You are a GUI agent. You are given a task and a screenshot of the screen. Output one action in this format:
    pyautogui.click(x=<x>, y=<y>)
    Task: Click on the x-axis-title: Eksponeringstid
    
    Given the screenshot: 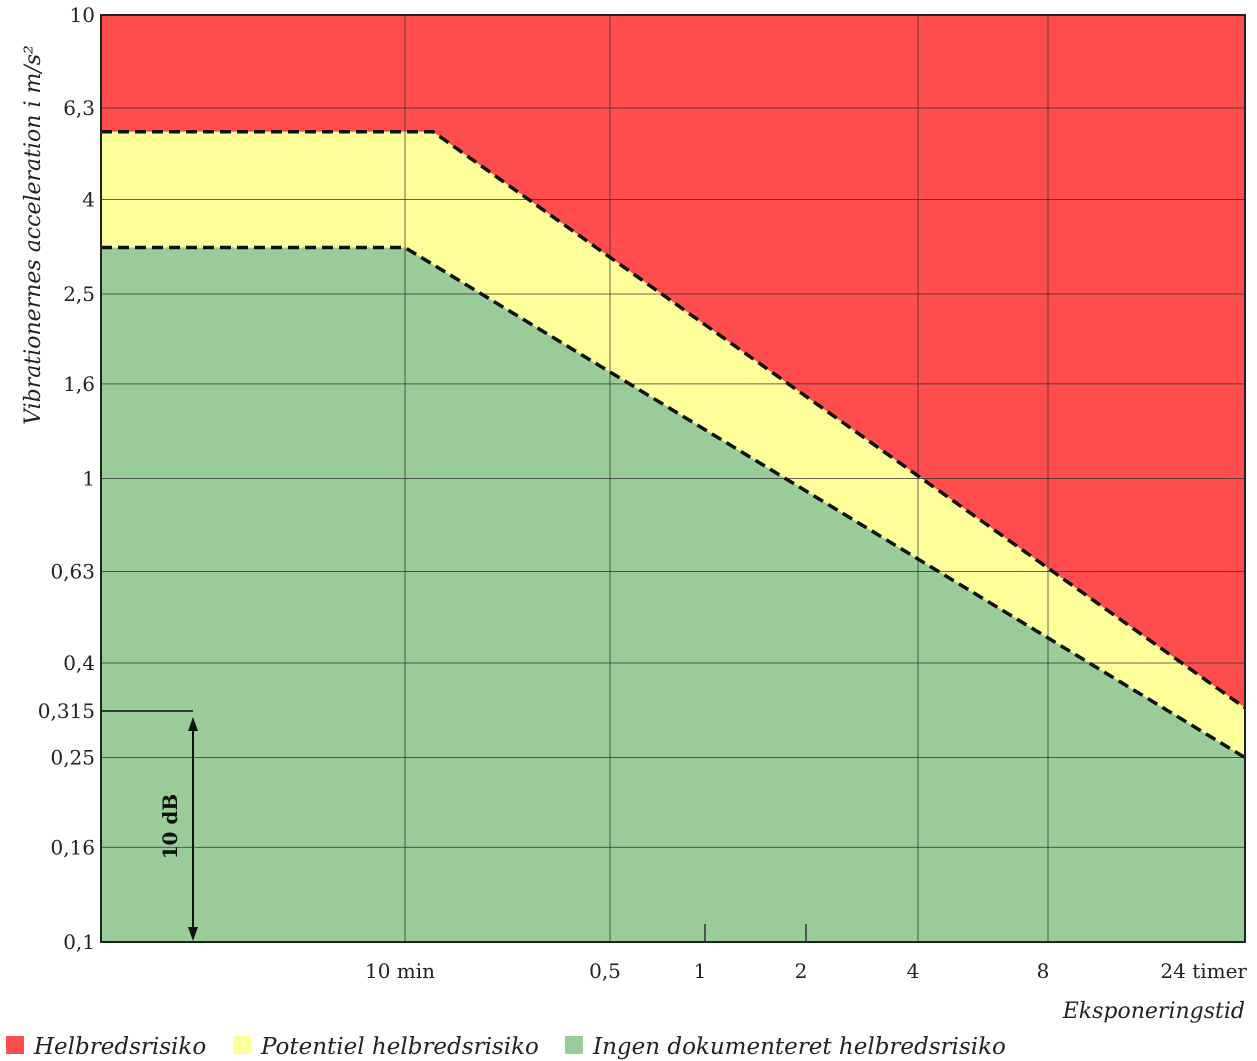 What is the action you would take?
    pyautogui.click(x=1153, y=1011)
    